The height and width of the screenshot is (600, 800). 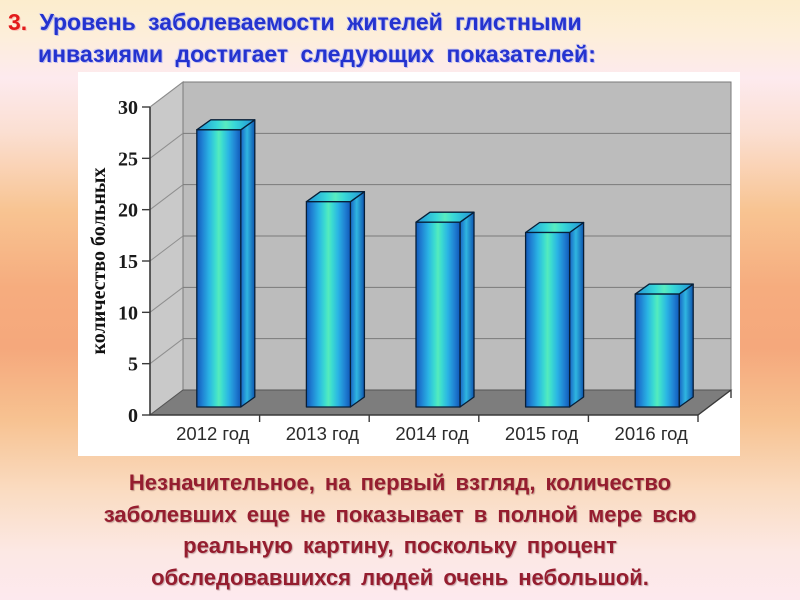 I want to click on x-category-label: 2012 год, so click(x=213, y=433).